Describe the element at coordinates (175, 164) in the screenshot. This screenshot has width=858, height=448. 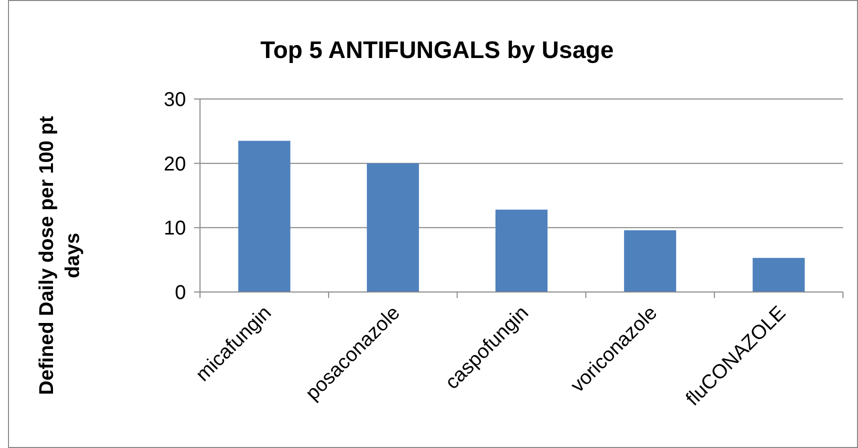
I see `y-tick-label: 20` at that location.